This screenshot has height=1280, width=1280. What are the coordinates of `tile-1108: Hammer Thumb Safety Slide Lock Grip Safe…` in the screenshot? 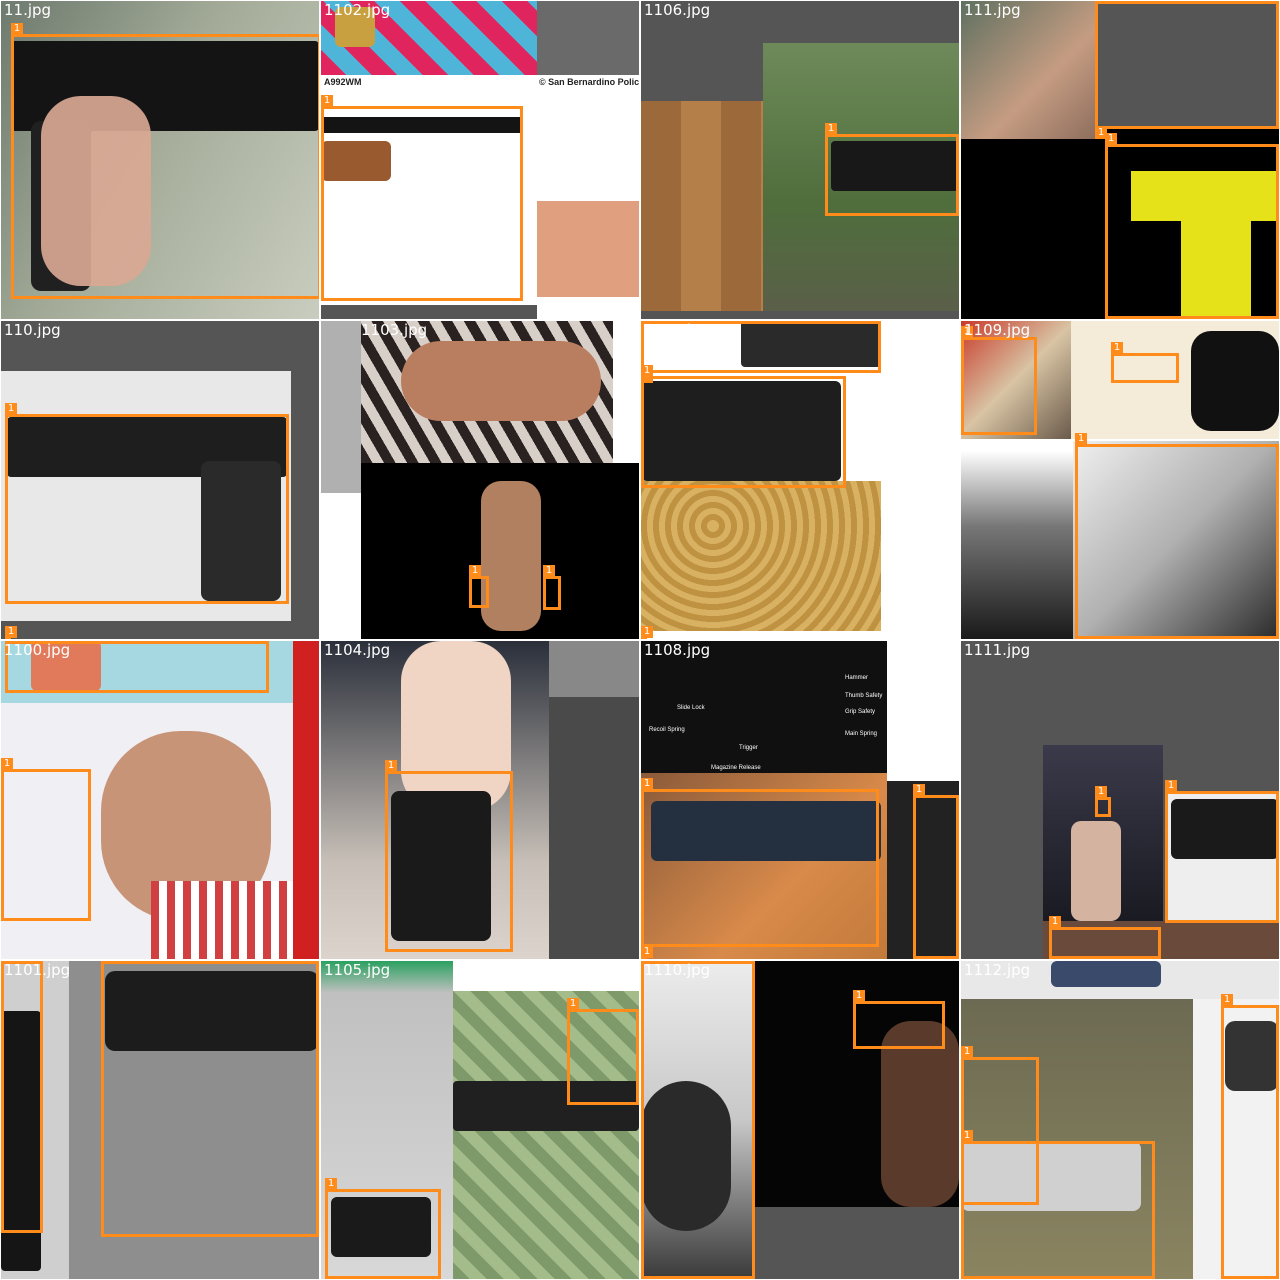 It's located at (800, 800).